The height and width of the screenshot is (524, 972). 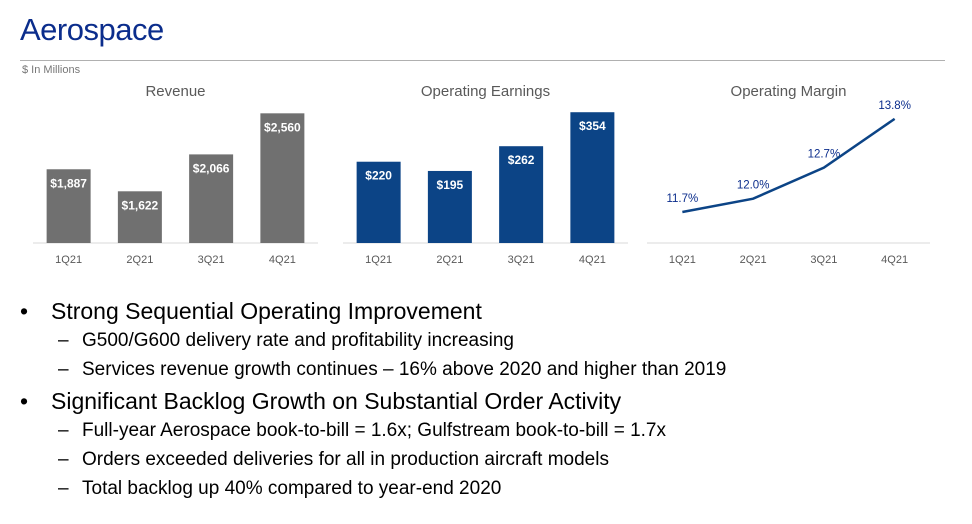 I want to click on chart-title: Operating Earnings, so click(x=485, y=91).